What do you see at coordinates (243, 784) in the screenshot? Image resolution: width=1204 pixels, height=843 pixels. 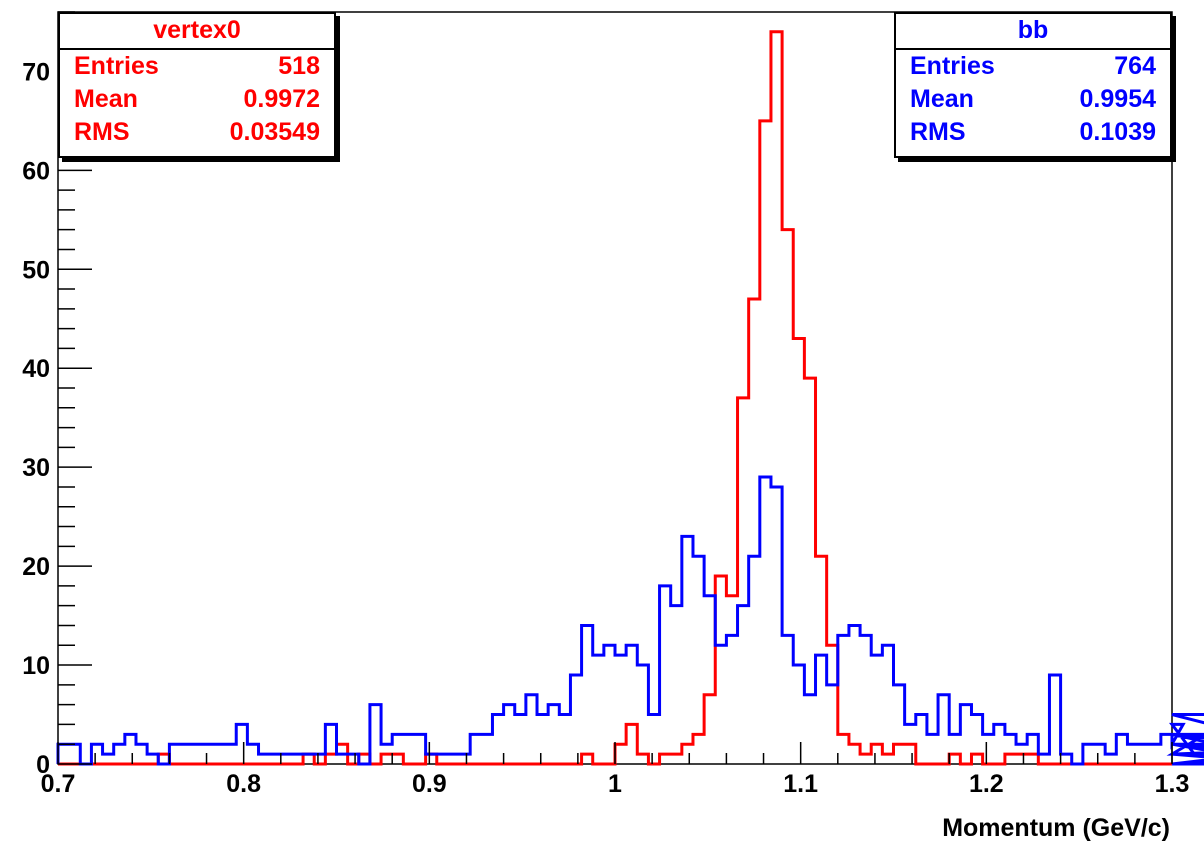 I see `x-tick-label: 0.8` at bounding box center [243, 784].